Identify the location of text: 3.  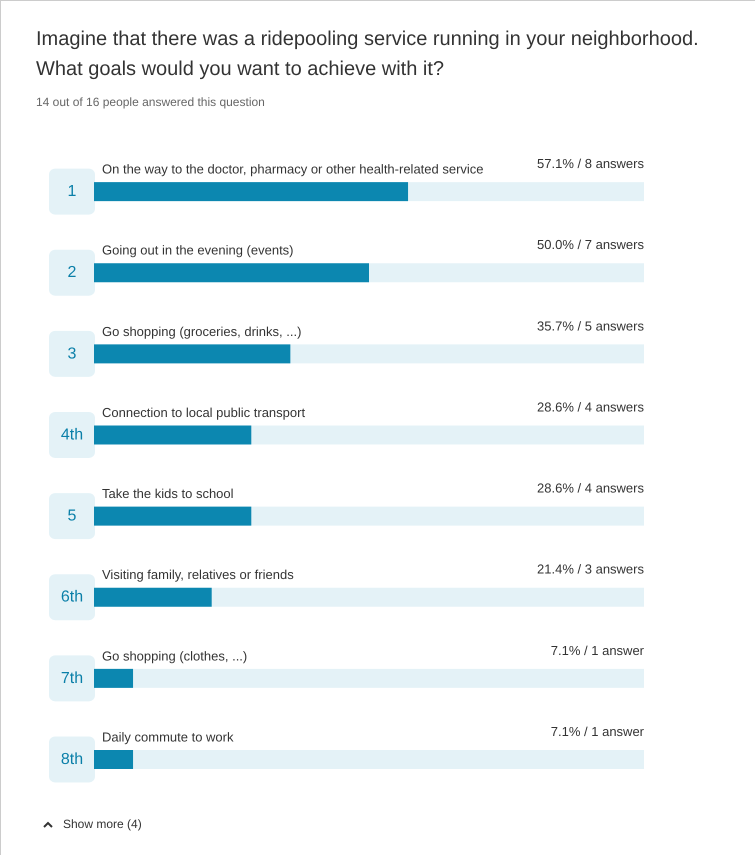
(72, 353).